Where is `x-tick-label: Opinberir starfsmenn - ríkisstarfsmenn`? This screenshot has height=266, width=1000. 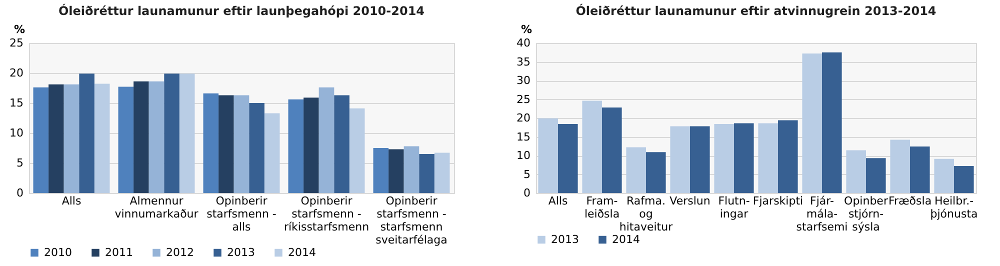
x-tick-label: Opinberir starfsmenn - ríkisstarfsmenn is located at coordinates (327, 214).